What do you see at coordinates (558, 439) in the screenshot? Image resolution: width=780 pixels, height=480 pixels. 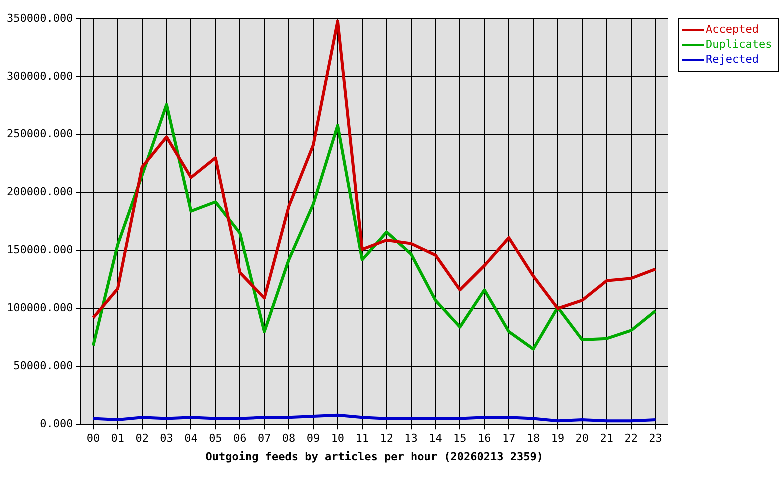 I see `x-tick-label: 19` at bounding box center [558, 439].